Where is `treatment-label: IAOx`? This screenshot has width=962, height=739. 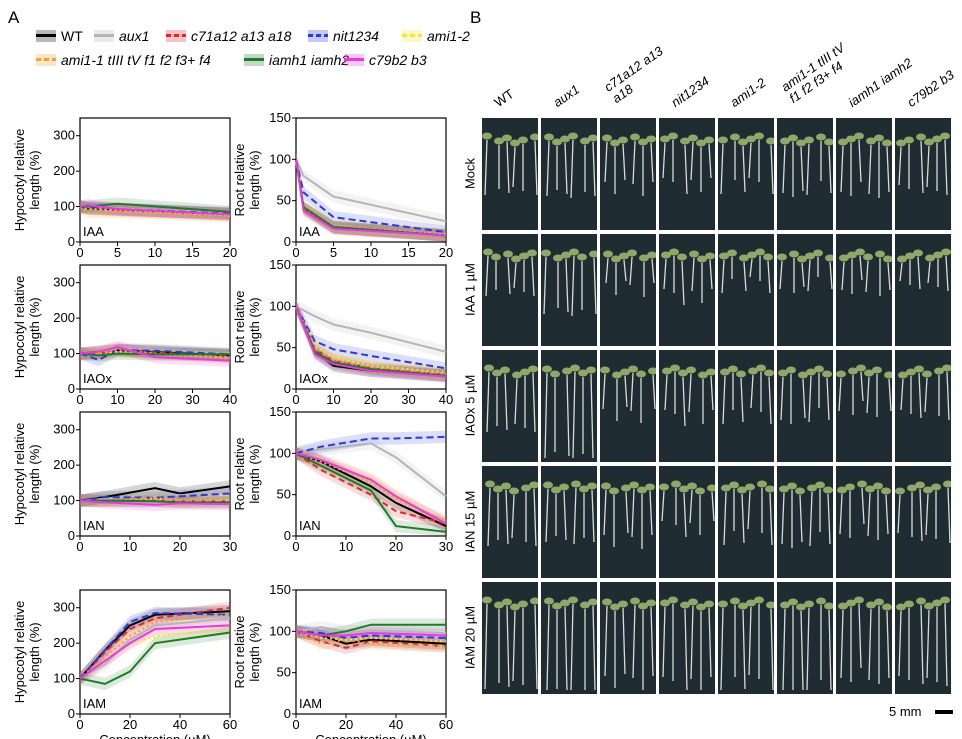
treatment-label: IAOx is located at coordinates (313, 378).